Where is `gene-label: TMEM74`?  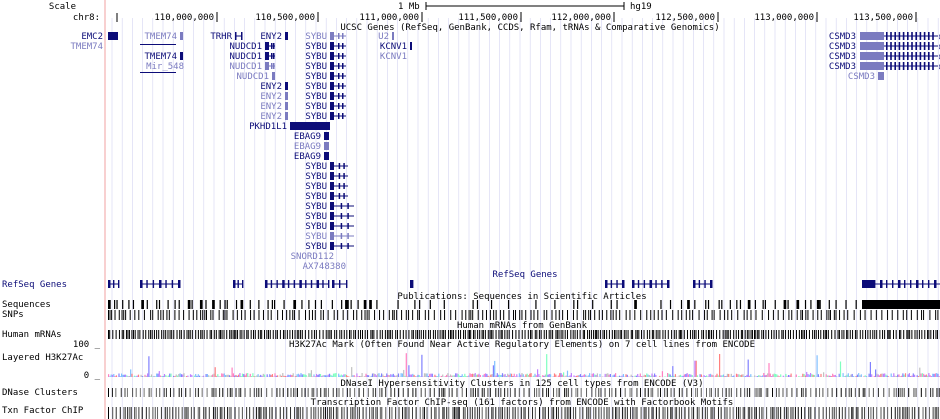 gene-label: TMEM74 is located at coordinates (86, 47).